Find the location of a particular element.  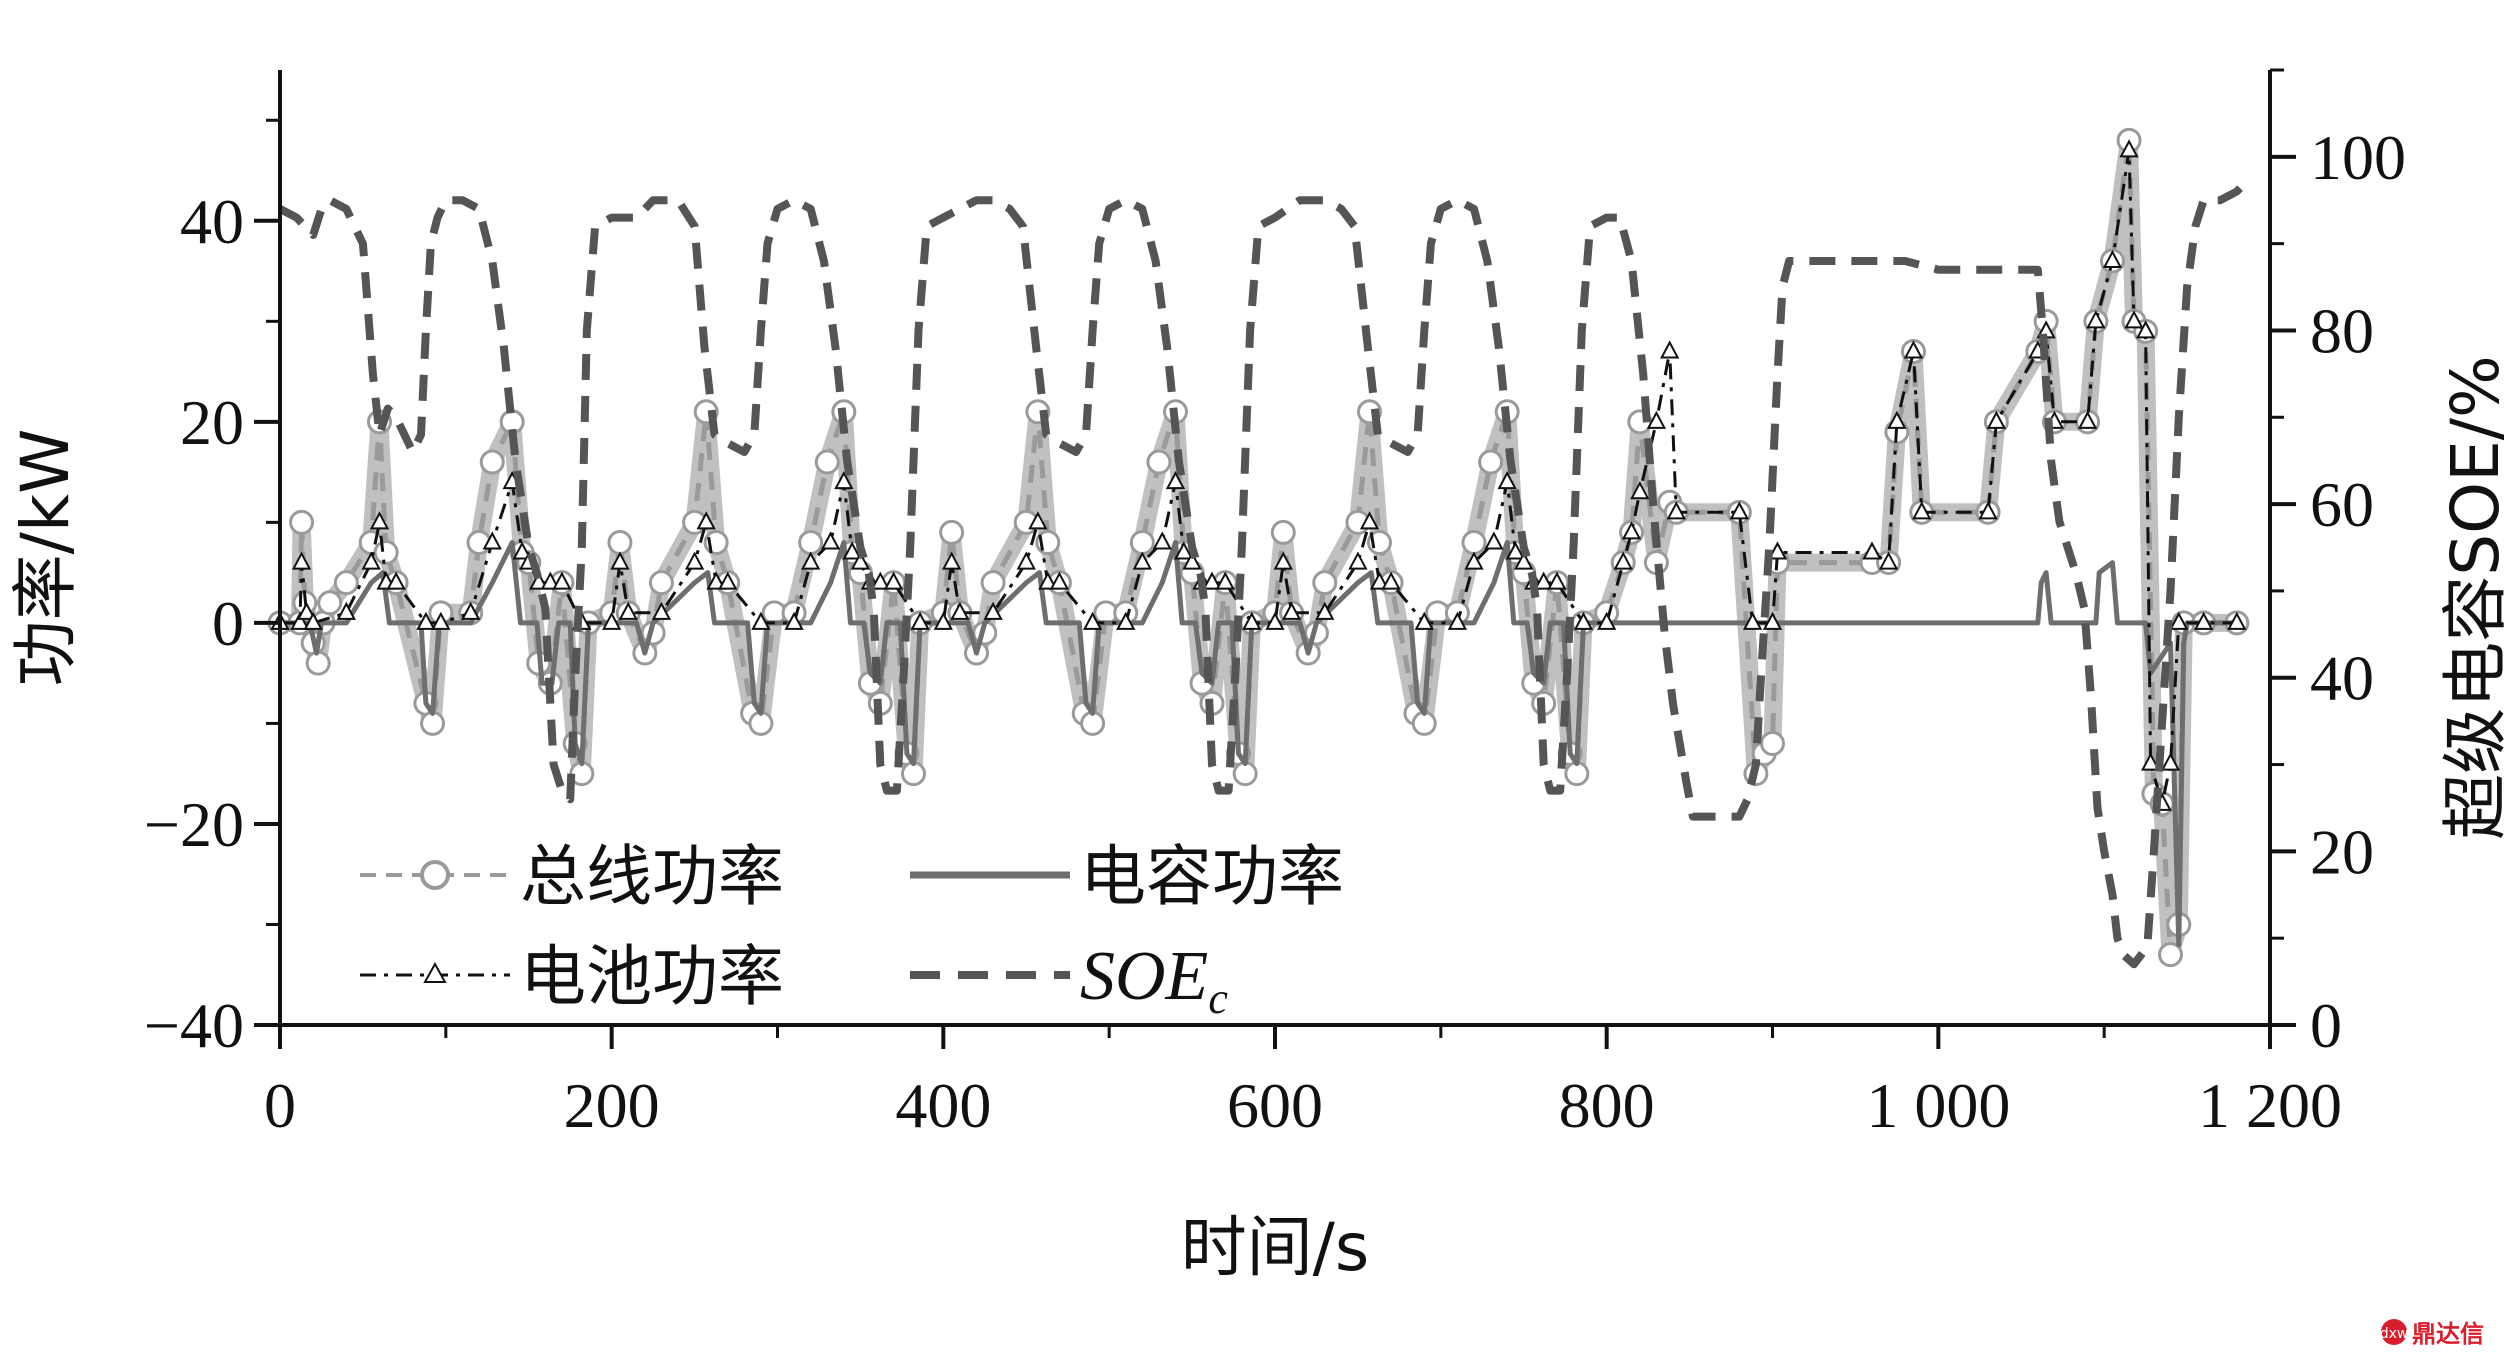

y-right-tick-label: 0 is located at coordinates (2326, 1025).